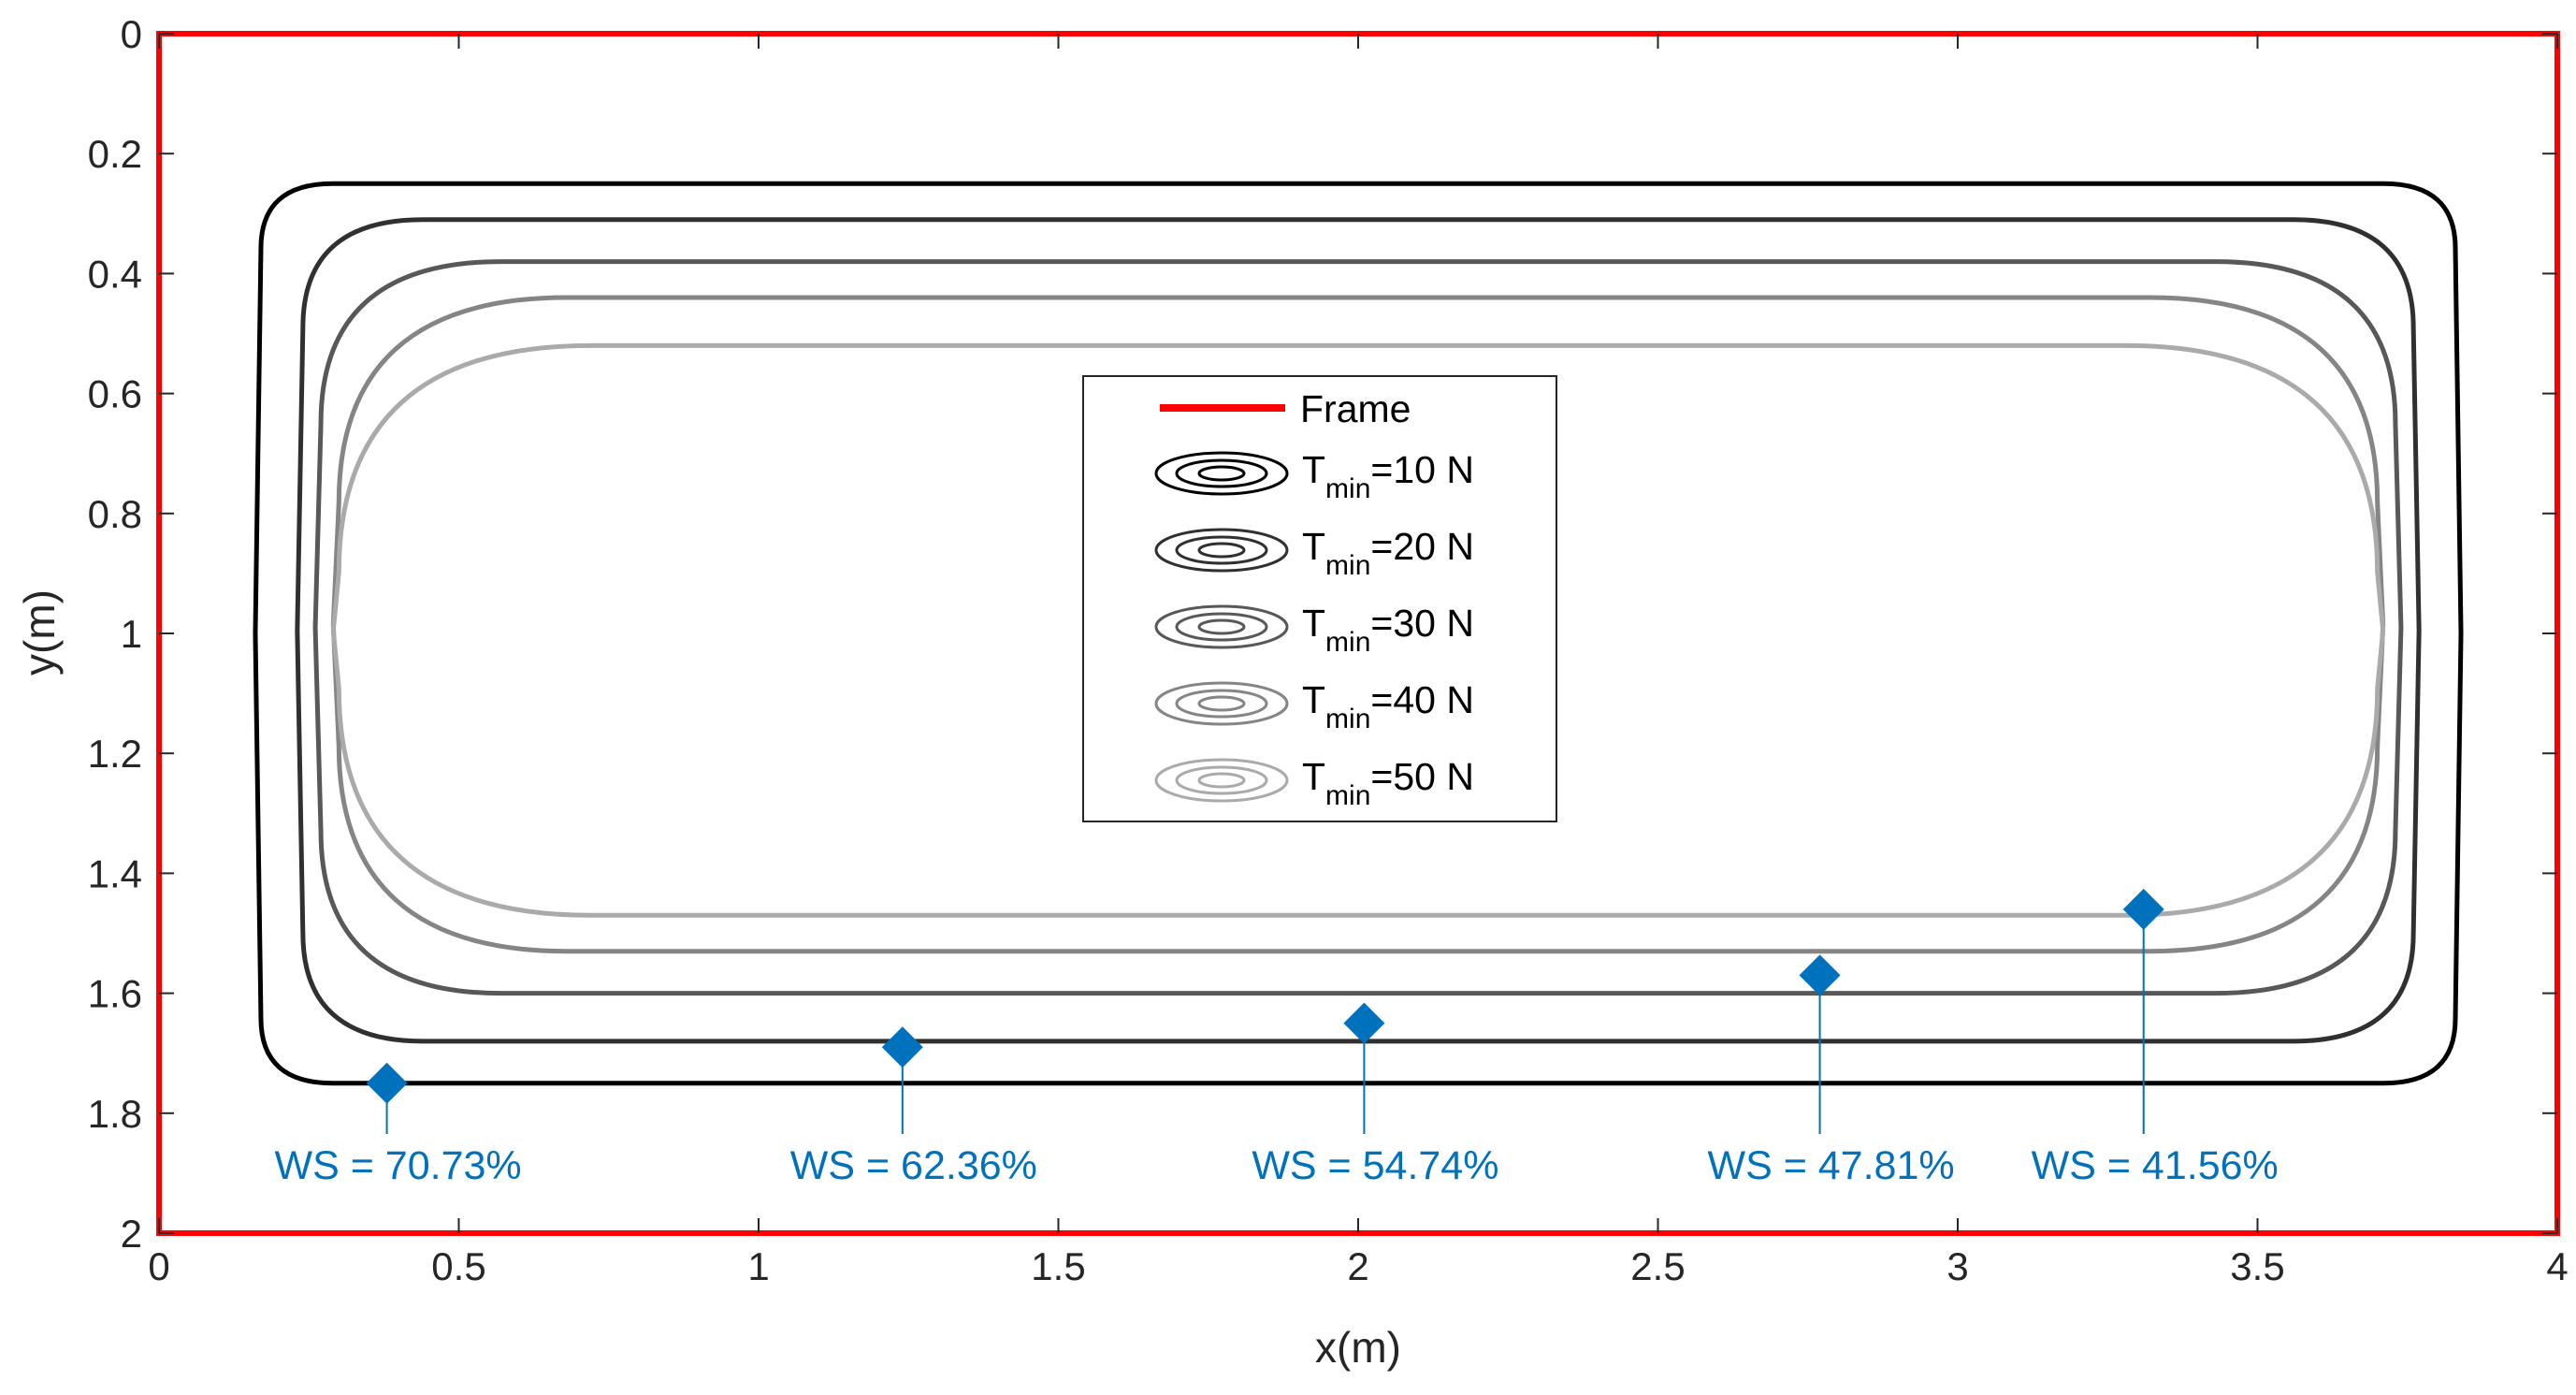  I want to click on y-tick-label: 0.8, so click(115, 514).